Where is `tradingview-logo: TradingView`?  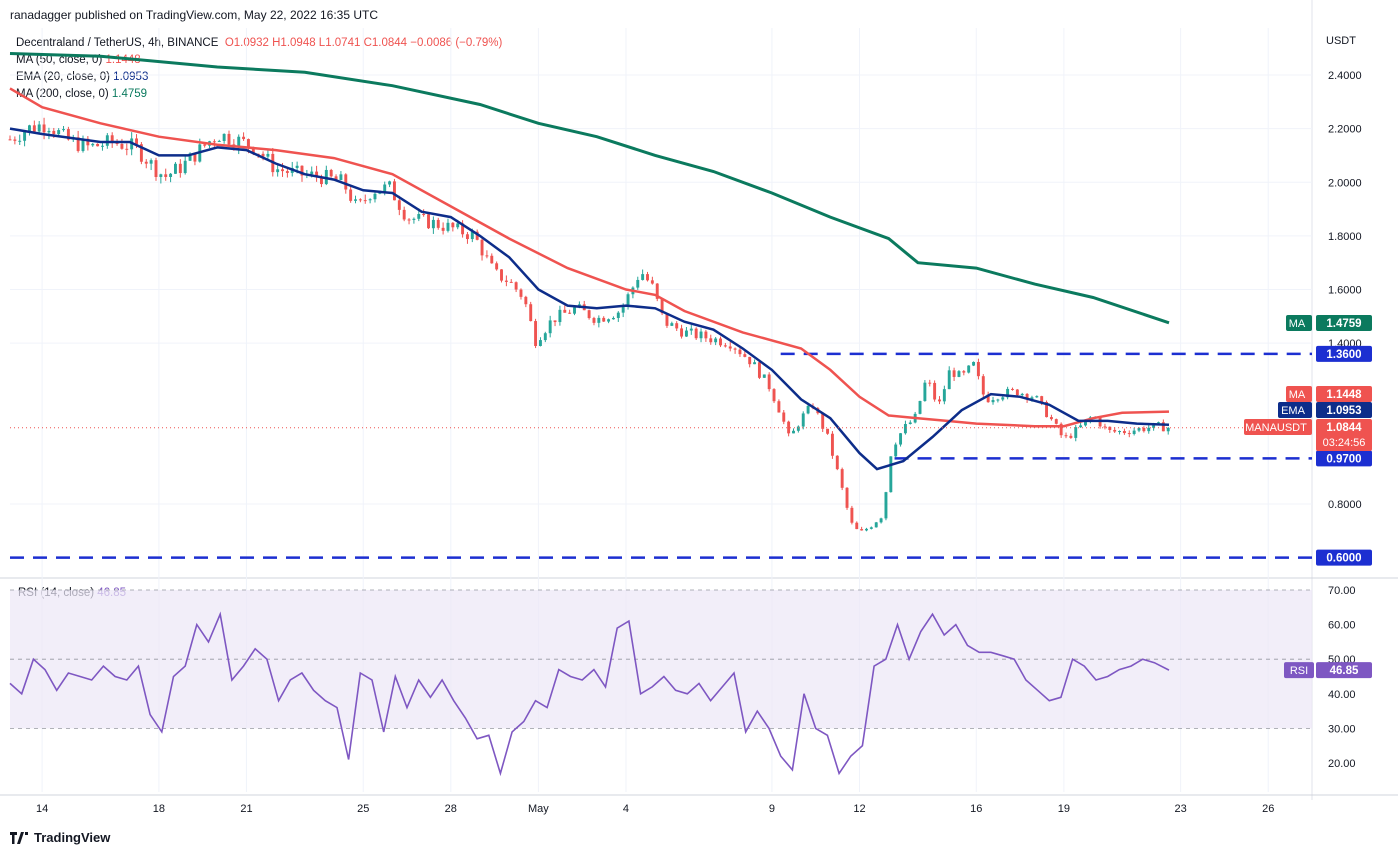
tradingview-logo: TradingView is located at coordinates (60, 837).